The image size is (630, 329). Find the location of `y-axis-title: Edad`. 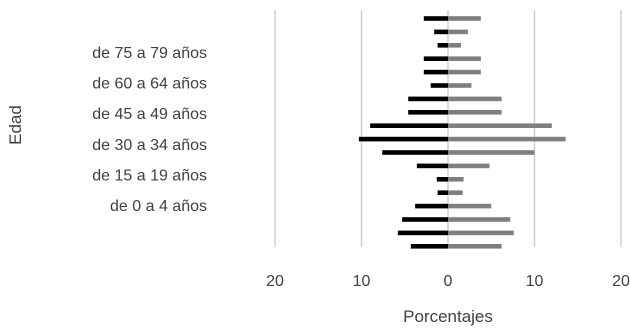

y-axis-title: Edad is located at coordinates (15, 125).